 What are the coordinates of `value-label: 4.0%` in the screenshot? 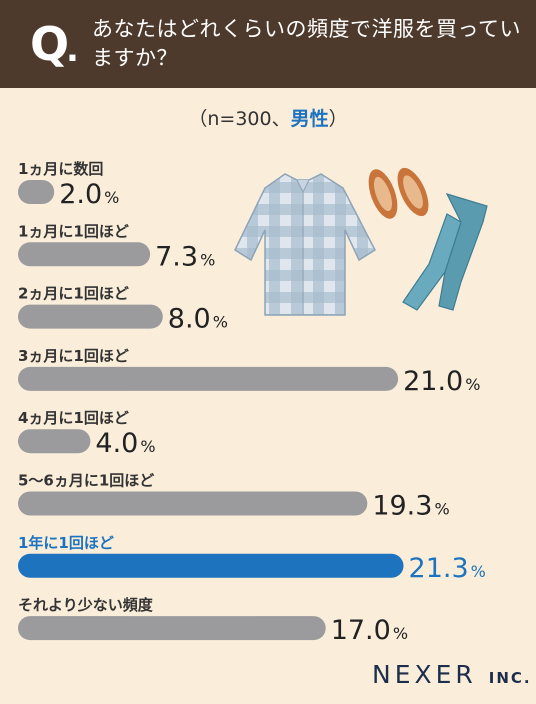 It's located at (125, 443).